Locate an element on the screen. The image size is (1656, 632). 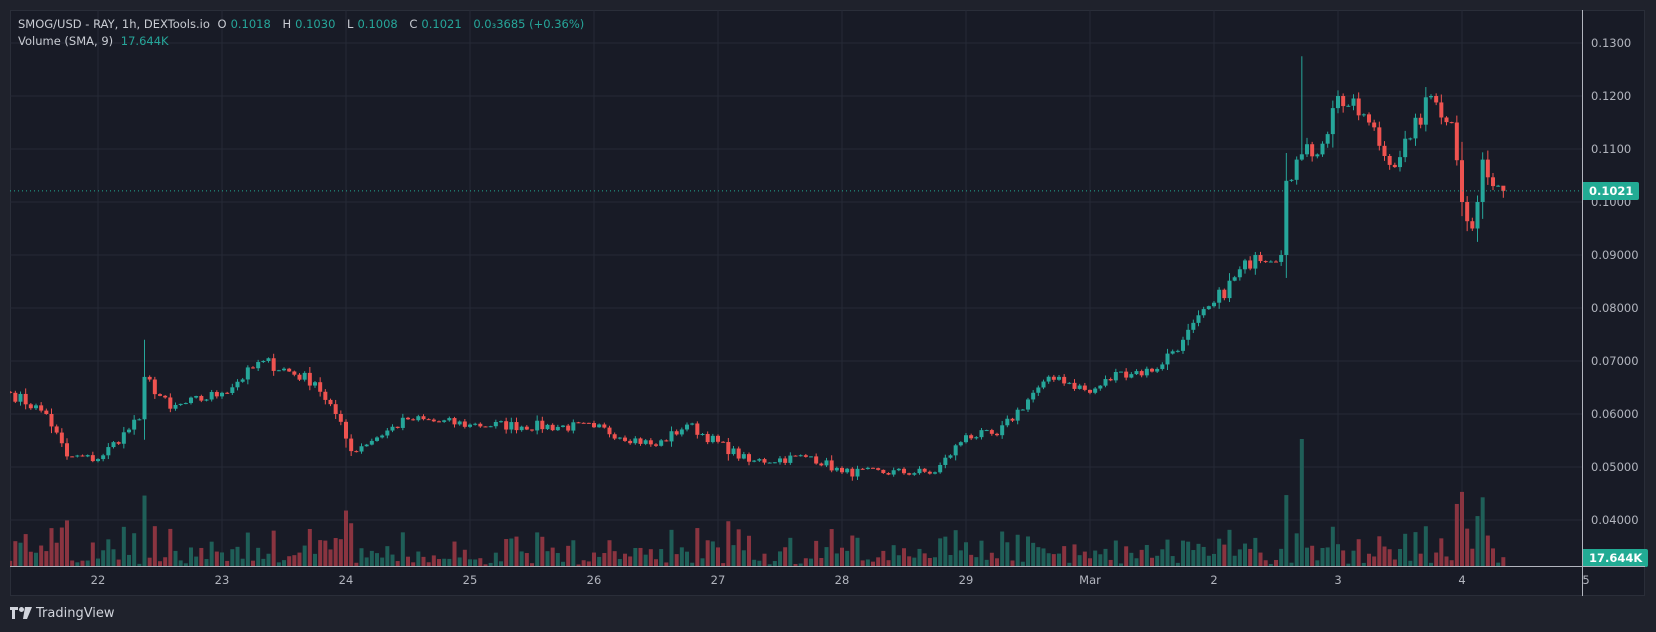
current-price-label: 0.1021 is located at coordinates (1611, 190).